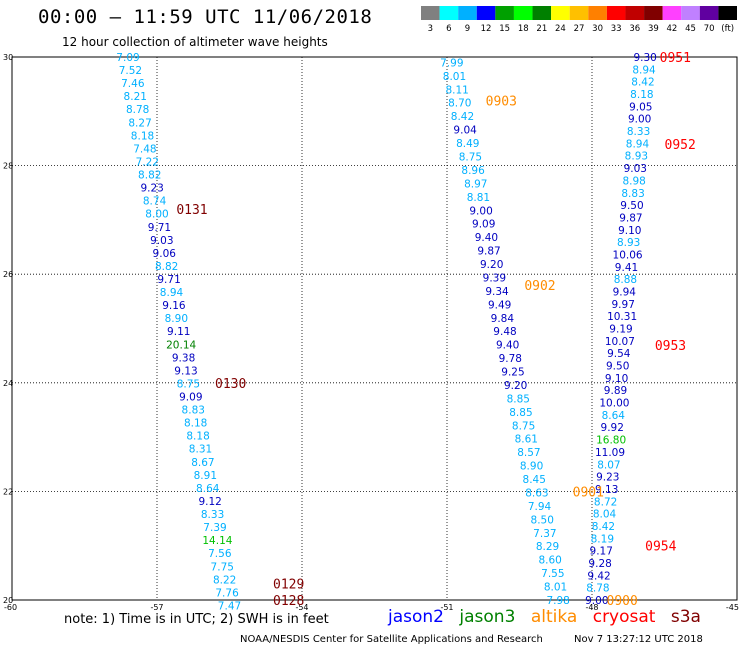 Image resolution: width=740 pixels, height=650 pixels. Describe the element at coordinates (161, 241) in the screenshot. I see `wave-height-value: 9.03` at that location.